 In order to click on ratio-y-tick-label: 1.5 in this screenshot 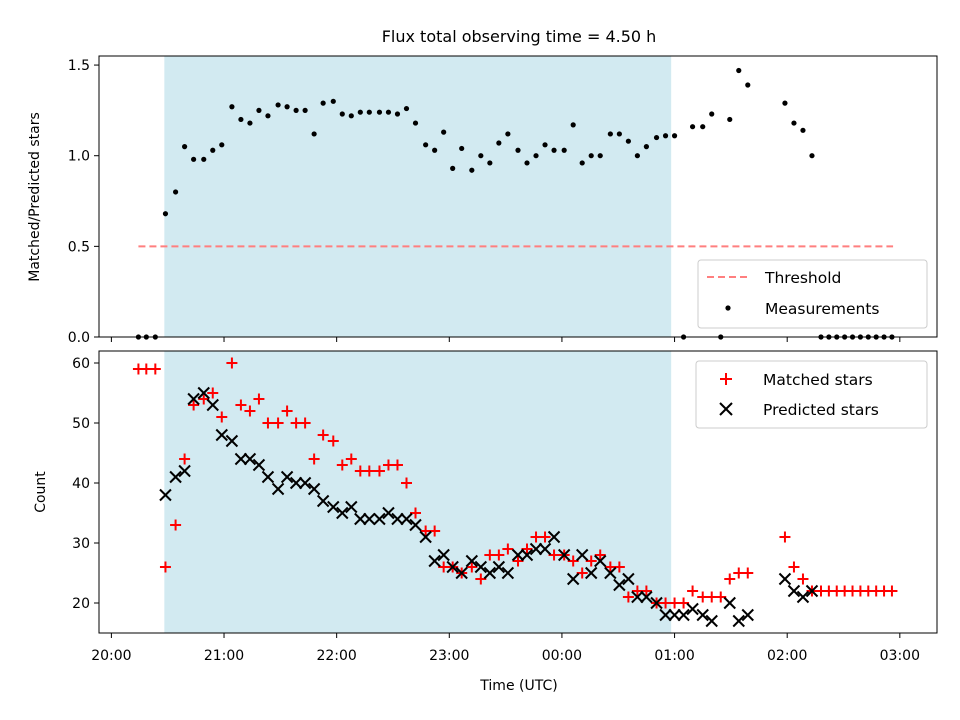, I will do `click(79, 66)`.